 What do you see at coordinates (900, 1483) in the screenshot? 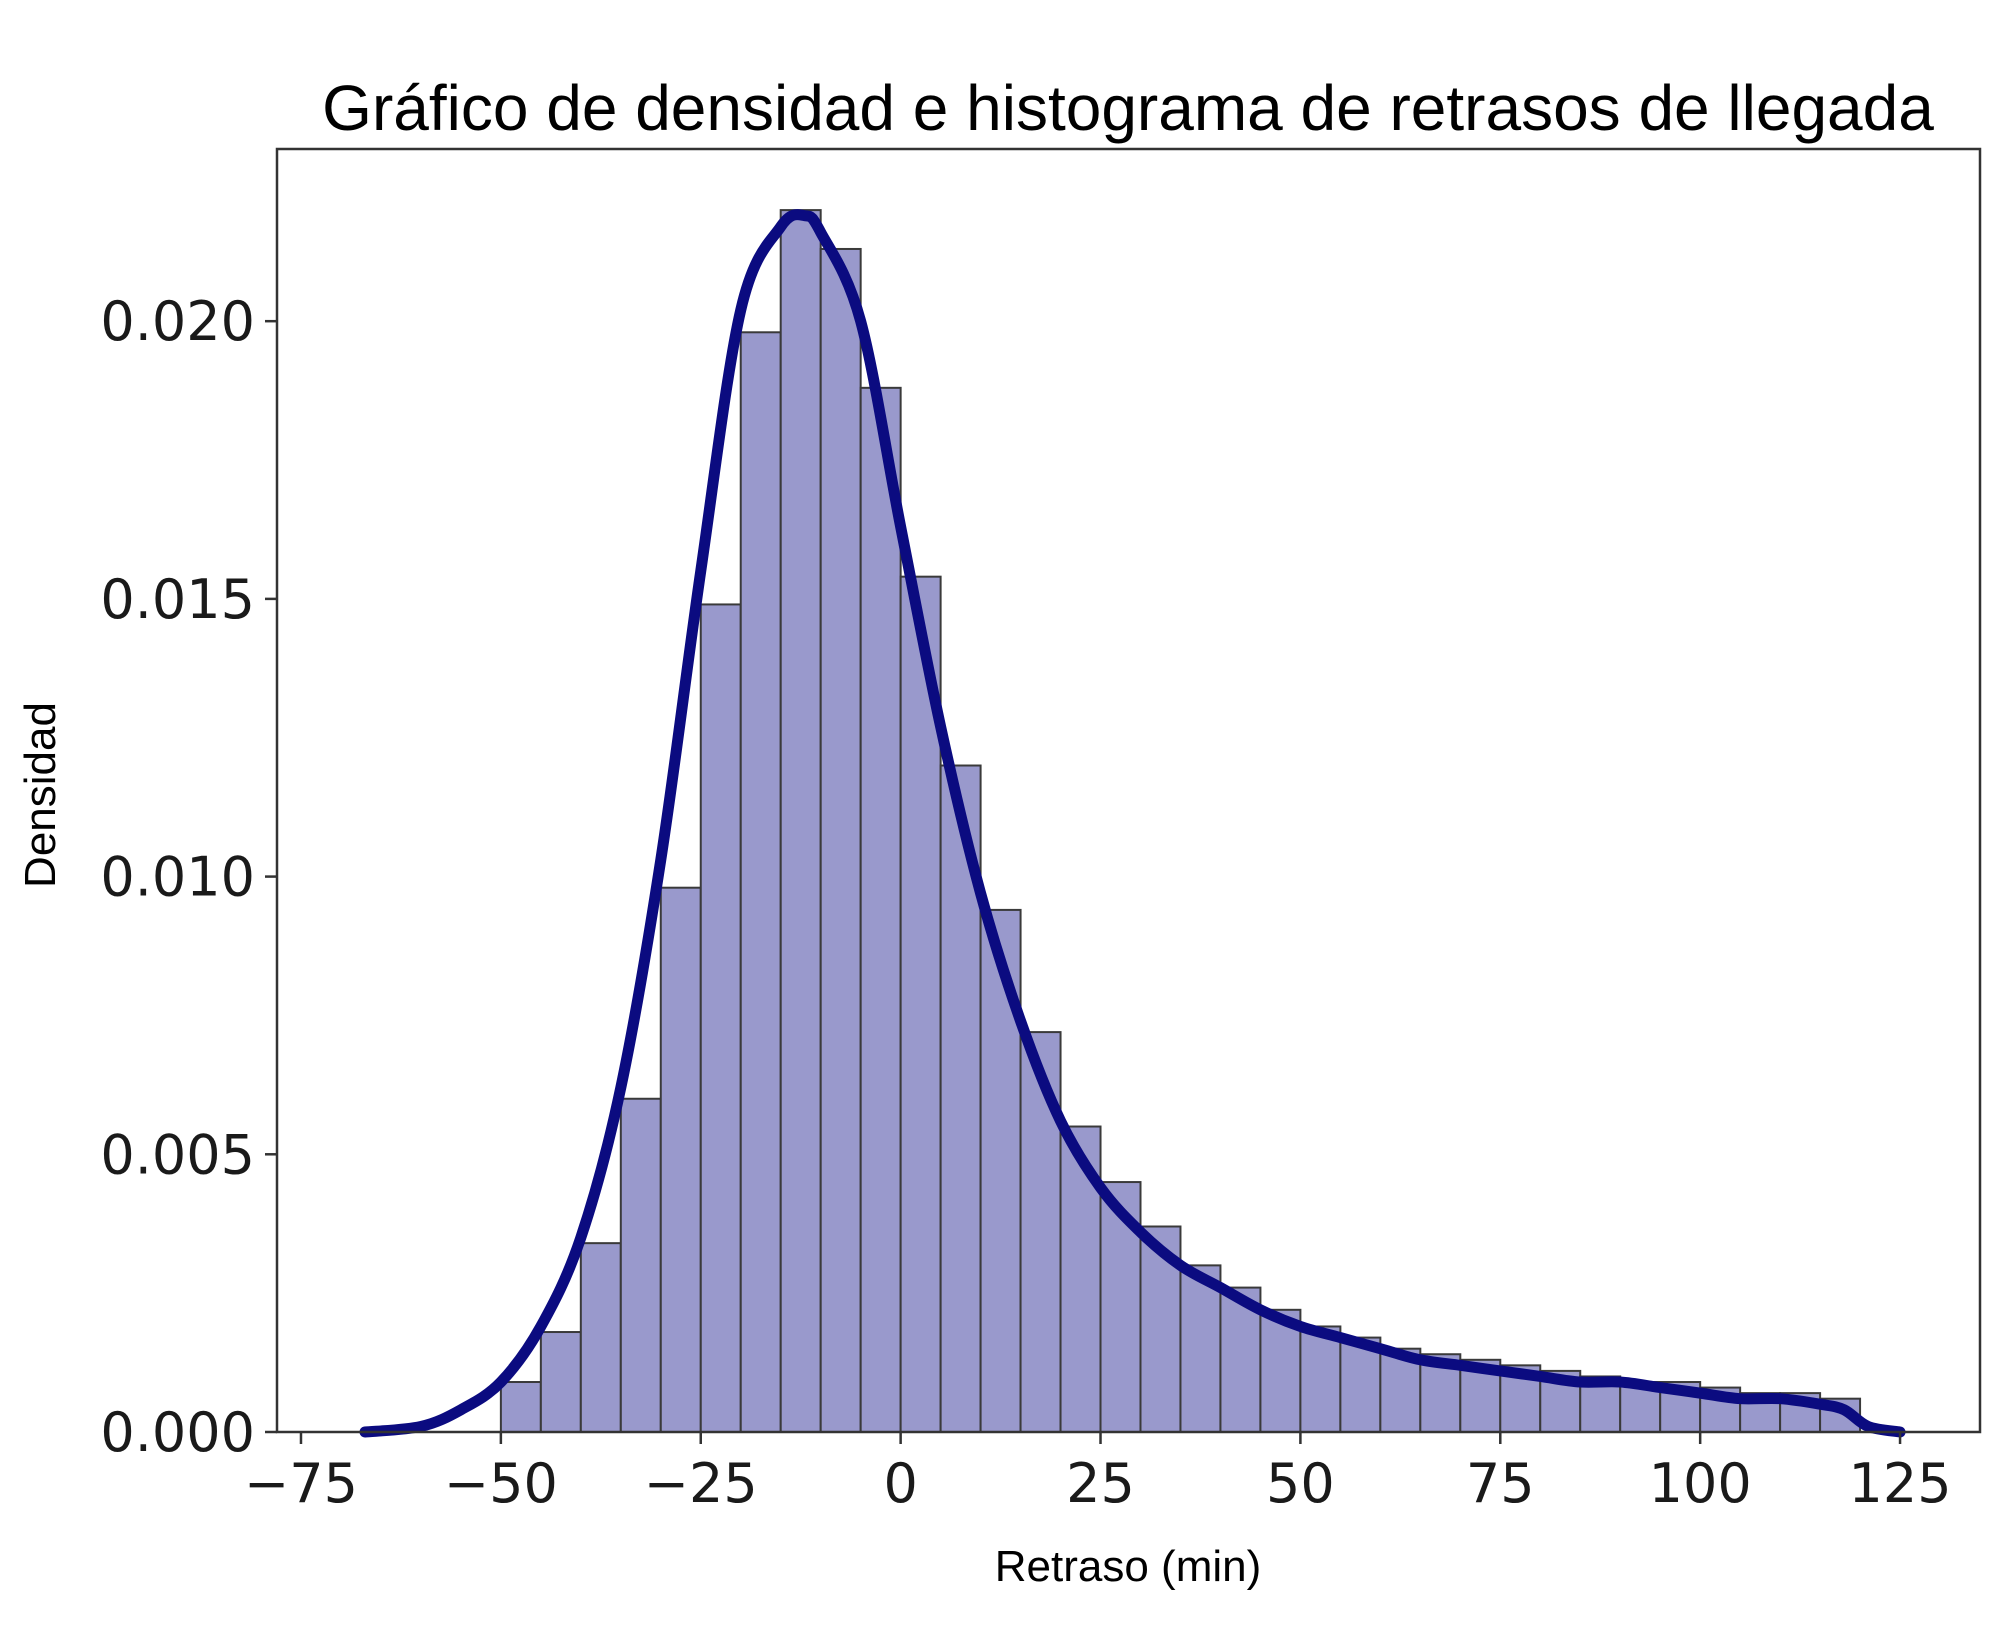
I see `x-tick-label: 0` at bounding box center [900, 1483].